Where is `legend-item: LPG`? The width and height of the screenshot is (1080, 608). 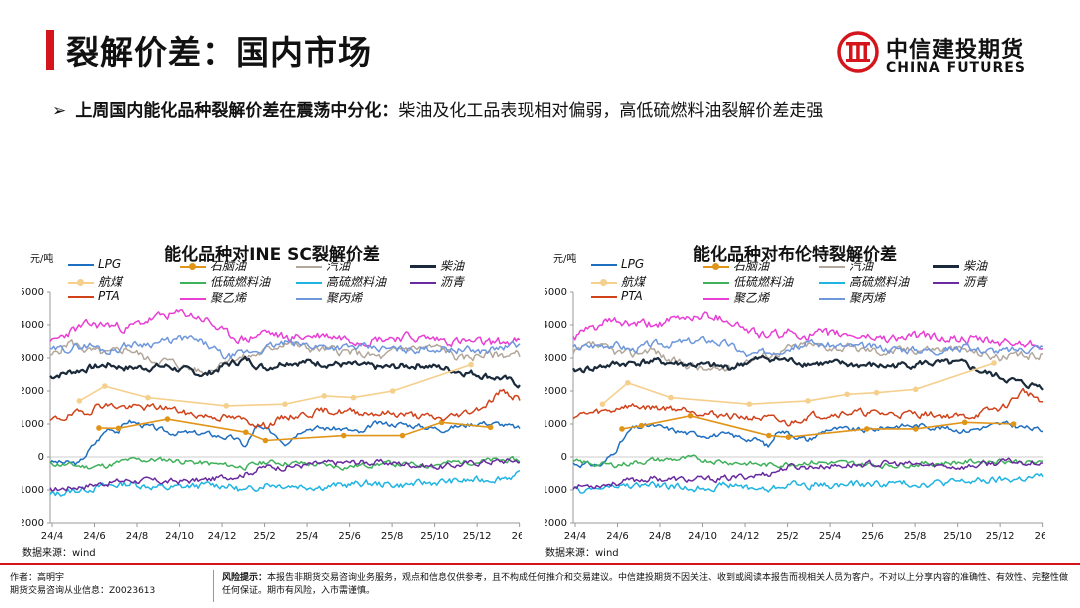
legend-item: LPG is located at coordinates (617, 264).